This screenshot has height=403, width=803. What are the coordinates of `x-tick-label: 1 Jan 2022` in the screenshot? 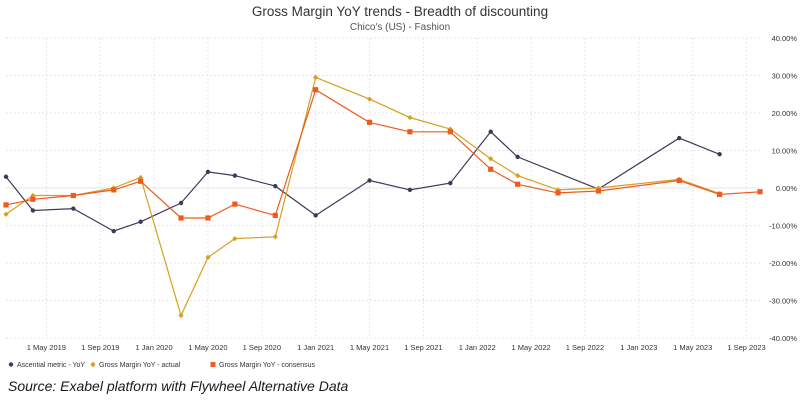 It's located at (477, 347).